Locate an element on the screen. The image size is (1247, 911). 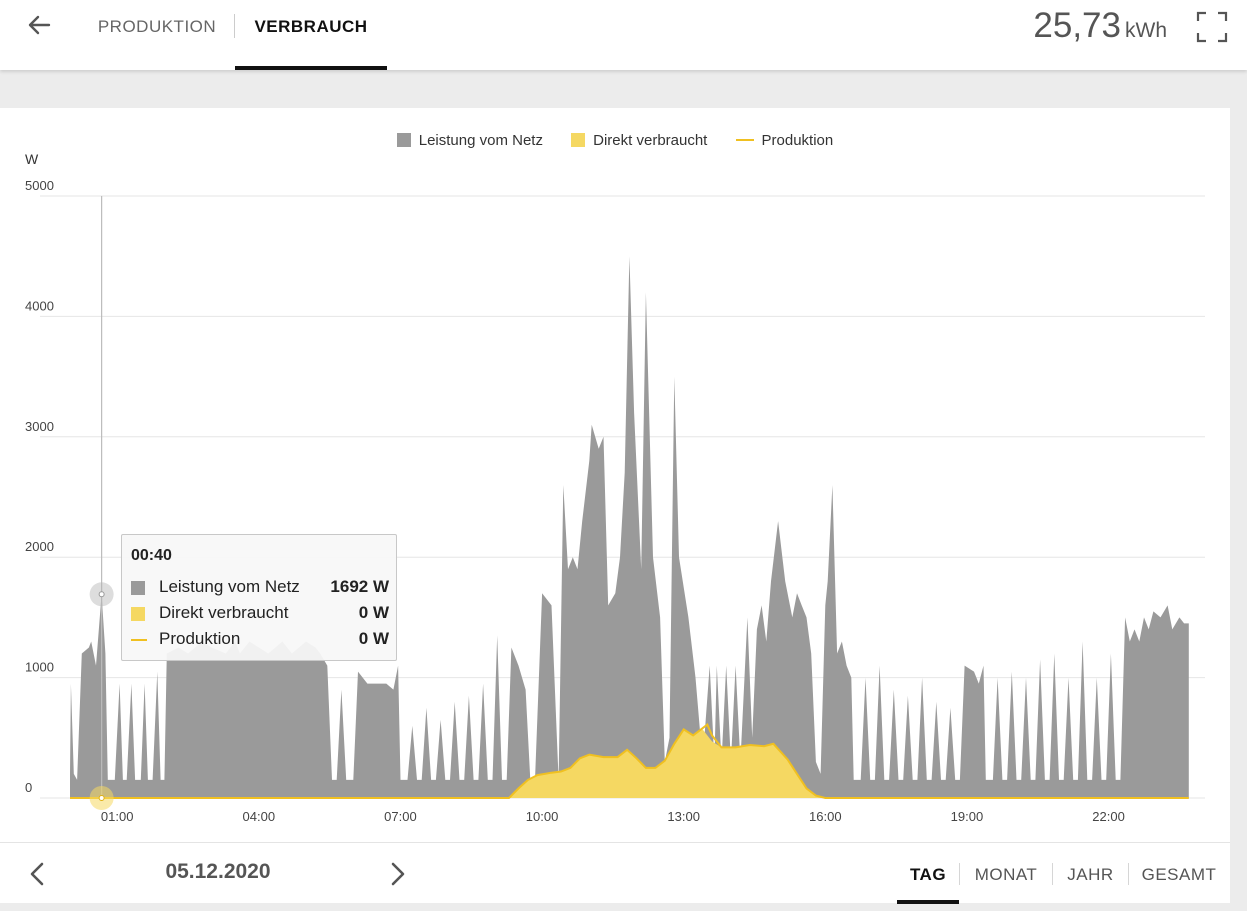
tooltip-swatch-netz is located at coordinates (138, 588).